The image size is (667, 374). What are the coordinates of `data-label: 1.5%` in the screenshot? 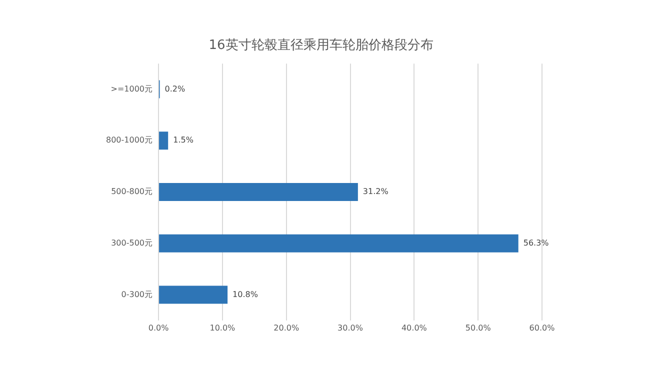 It's located at (183, 140).